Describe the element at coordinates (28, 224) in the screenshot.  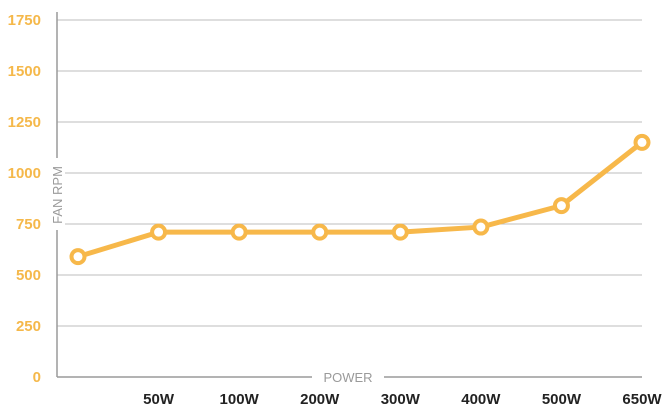
I see `y-tick-750: 750` at that location.